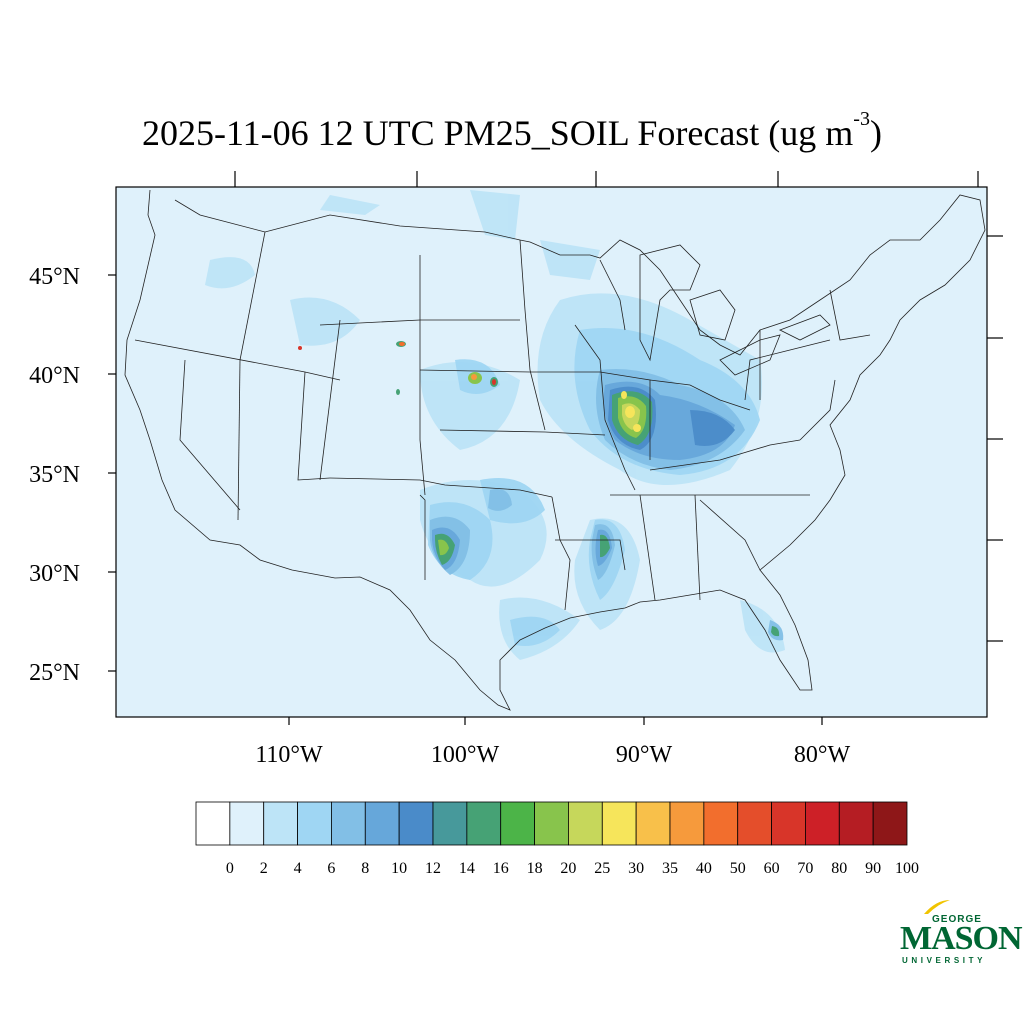  I want to click on colorbar-label: 16, so click(501, 868).